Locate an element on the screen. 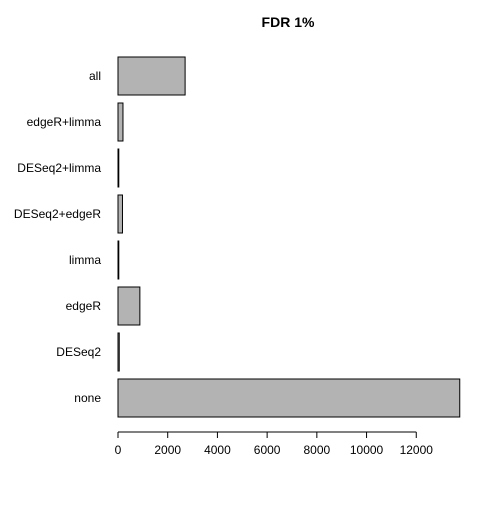 The height and width of the screenshot is (509, 504). category-label-edger-limma: edgeR+limma is located at coordinates (64, 122).